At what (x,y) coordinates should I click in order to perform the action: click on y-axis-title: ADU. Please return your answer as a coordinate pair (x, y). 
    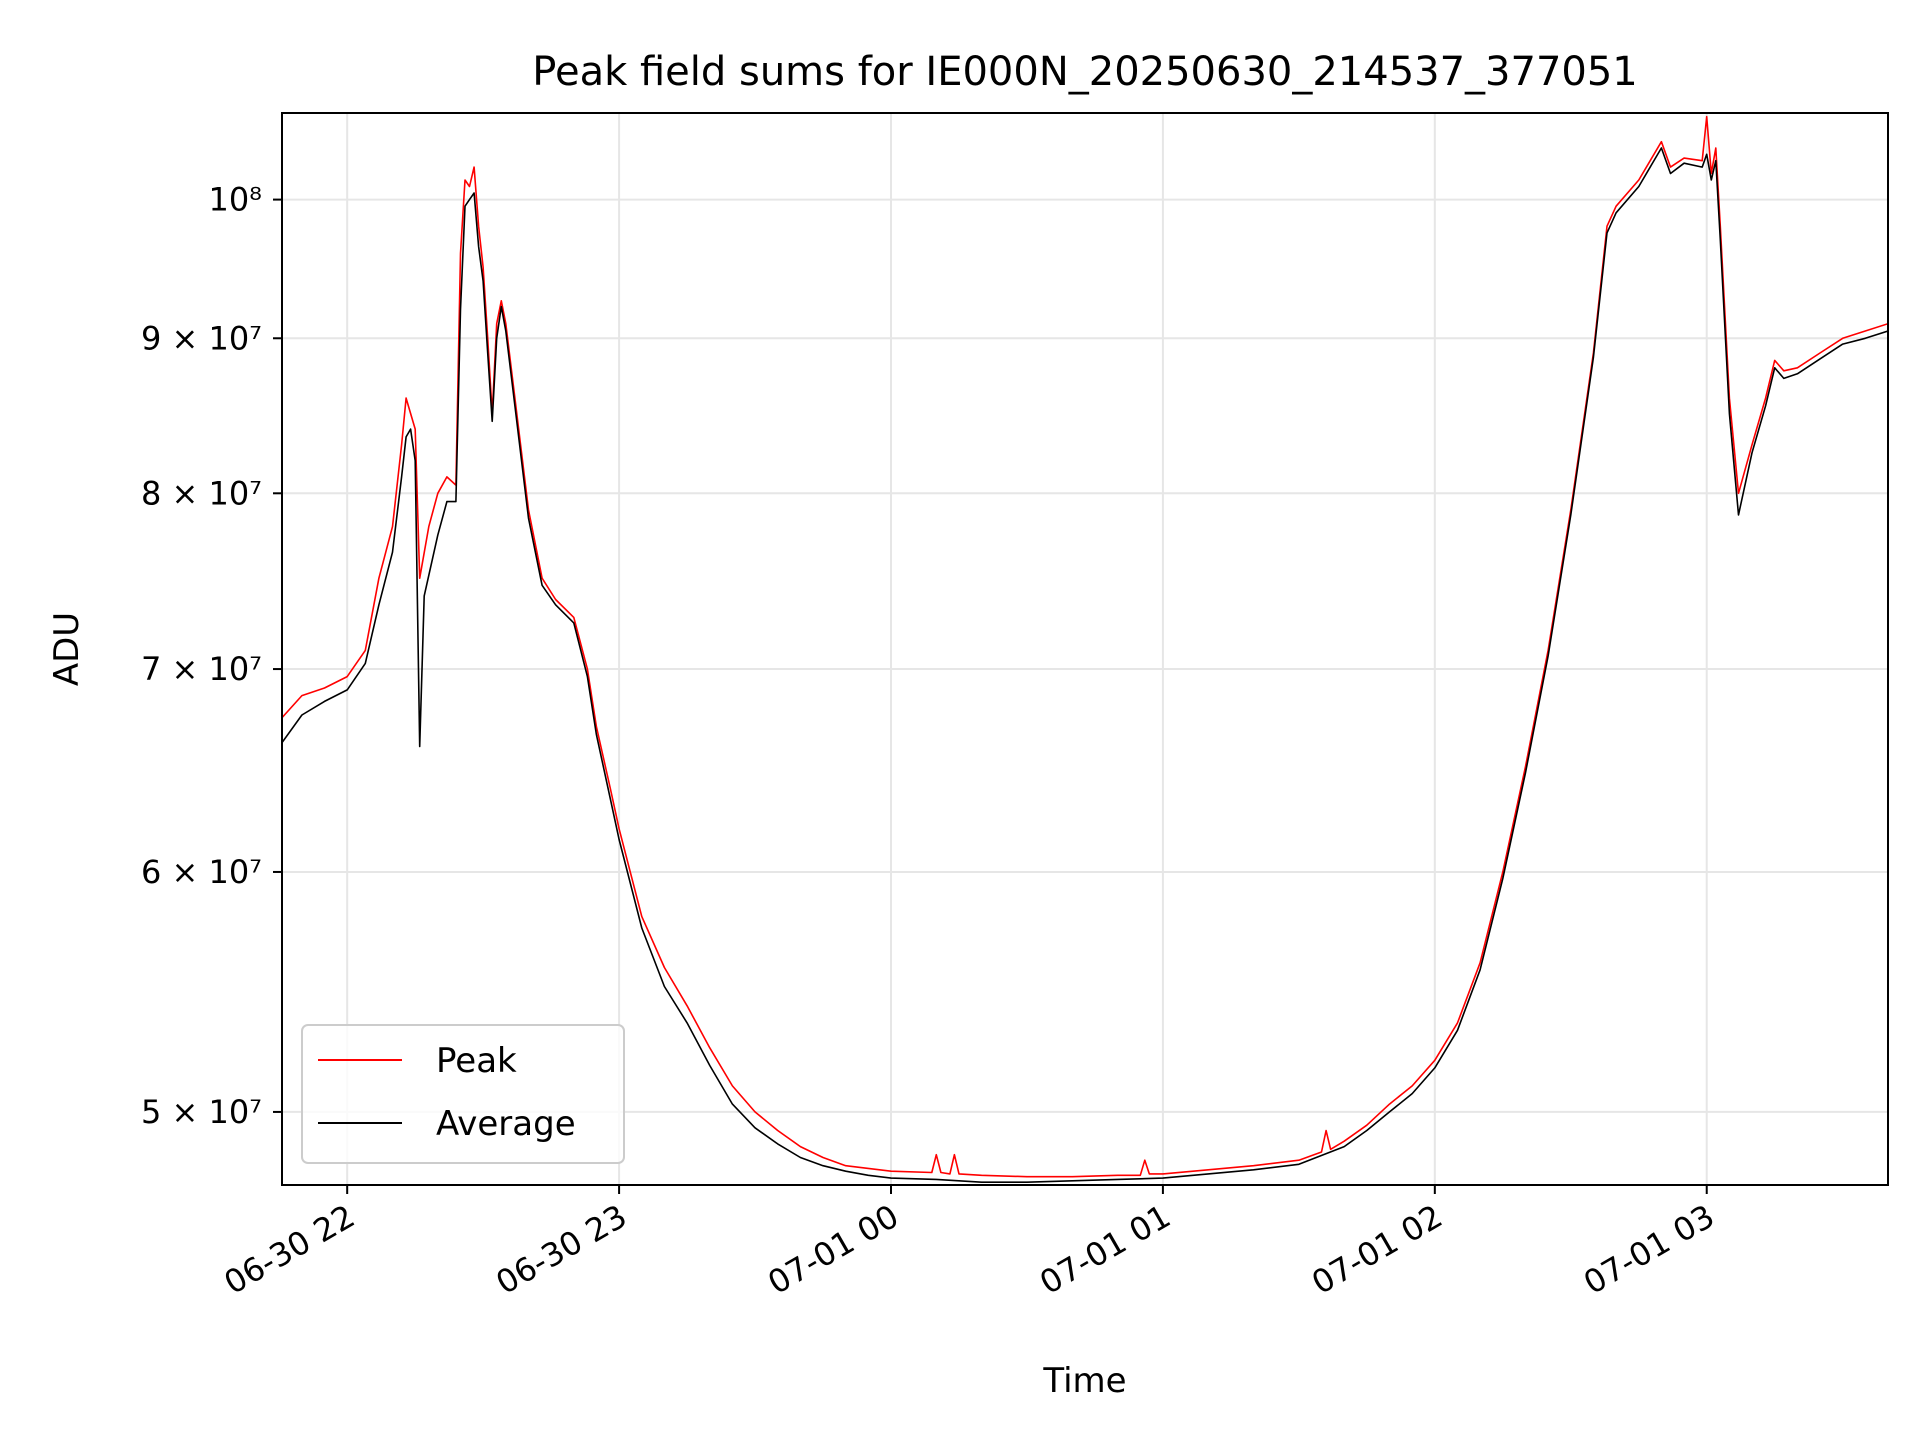
    Looking at the image, I should click on (67, 649).